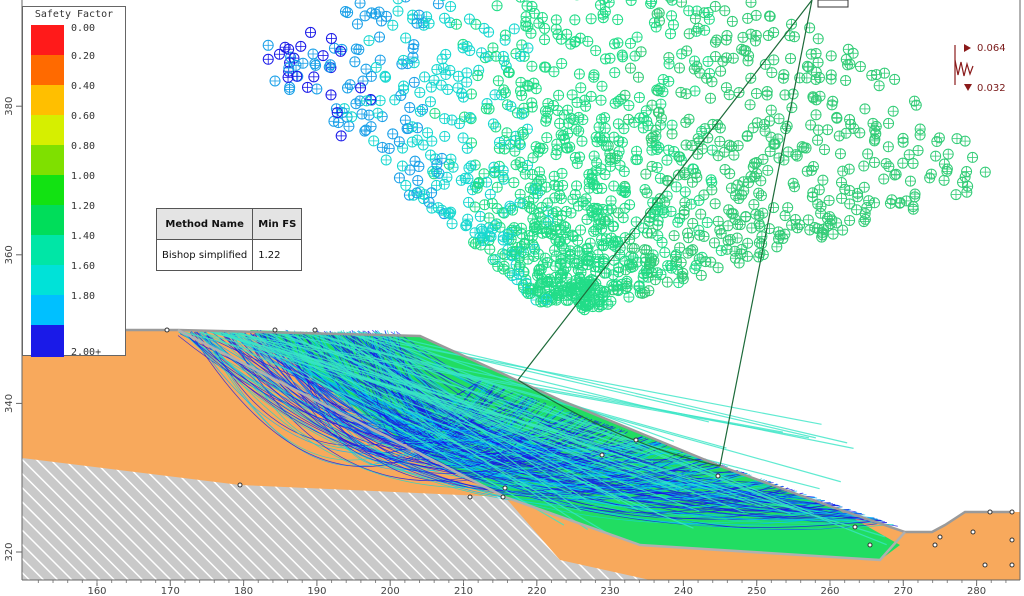  Describe the element at coordinates (316, 591) in the screenshot. I see `x-tick-label: 190` at that location.